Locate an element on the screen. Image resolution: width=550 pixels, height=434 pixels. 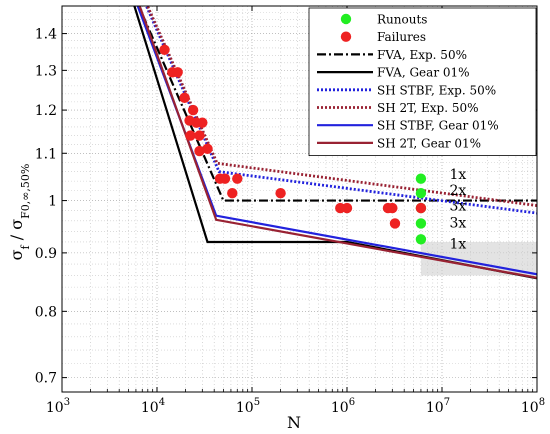
y-tick-label: 0.7 is located at coordinates (46, 379).